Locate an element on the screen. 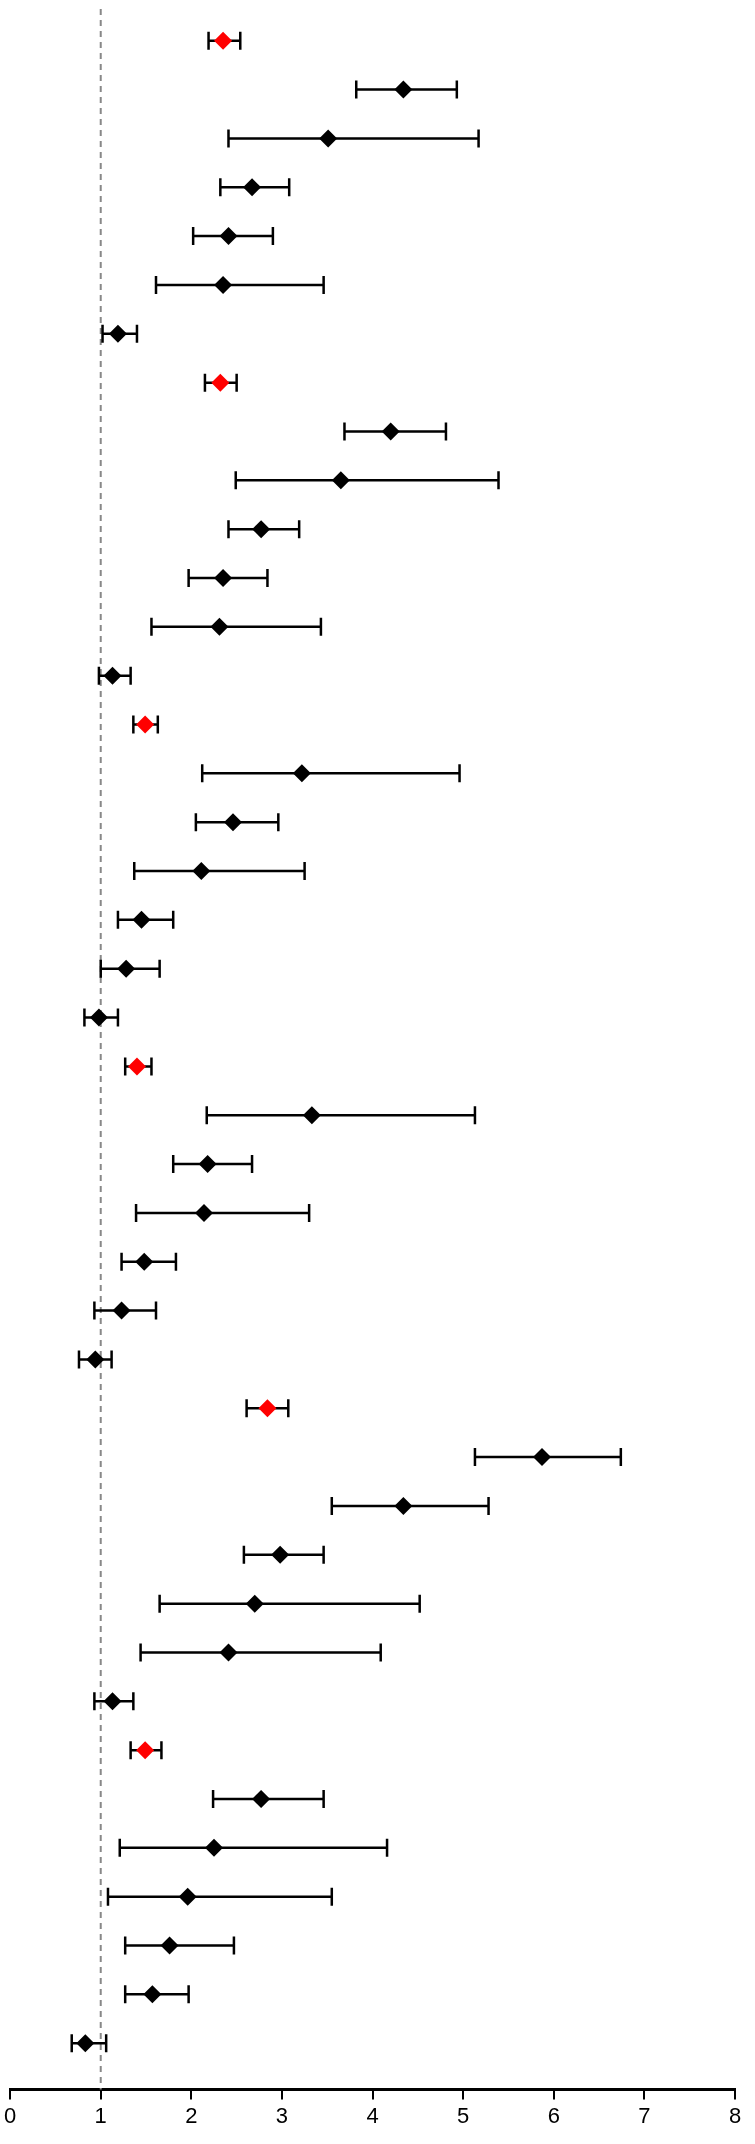 The image size is (755, 2144). x-tick-label: 3 is located at coordinates (282, 2115).